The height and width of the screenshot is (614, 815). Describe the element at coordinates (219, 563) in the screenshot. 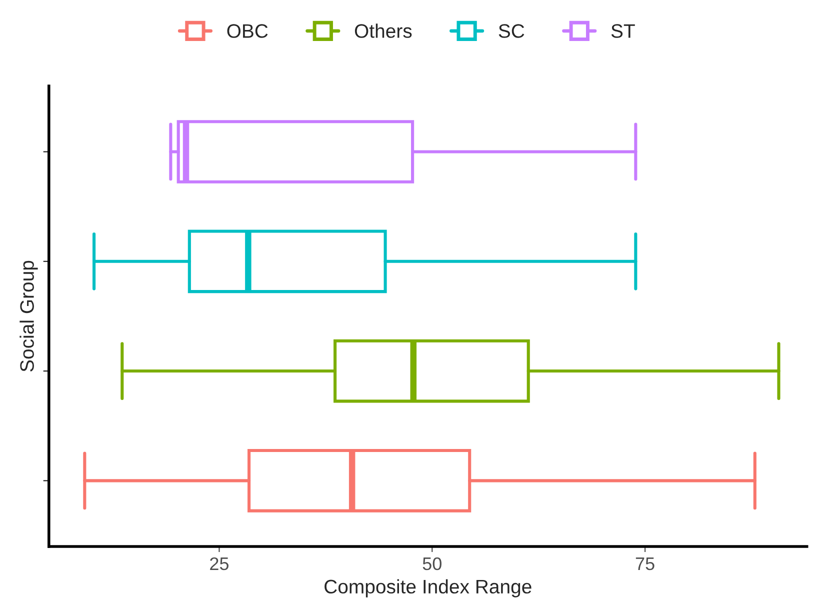

I see `x-tick-label: 25` at that location.